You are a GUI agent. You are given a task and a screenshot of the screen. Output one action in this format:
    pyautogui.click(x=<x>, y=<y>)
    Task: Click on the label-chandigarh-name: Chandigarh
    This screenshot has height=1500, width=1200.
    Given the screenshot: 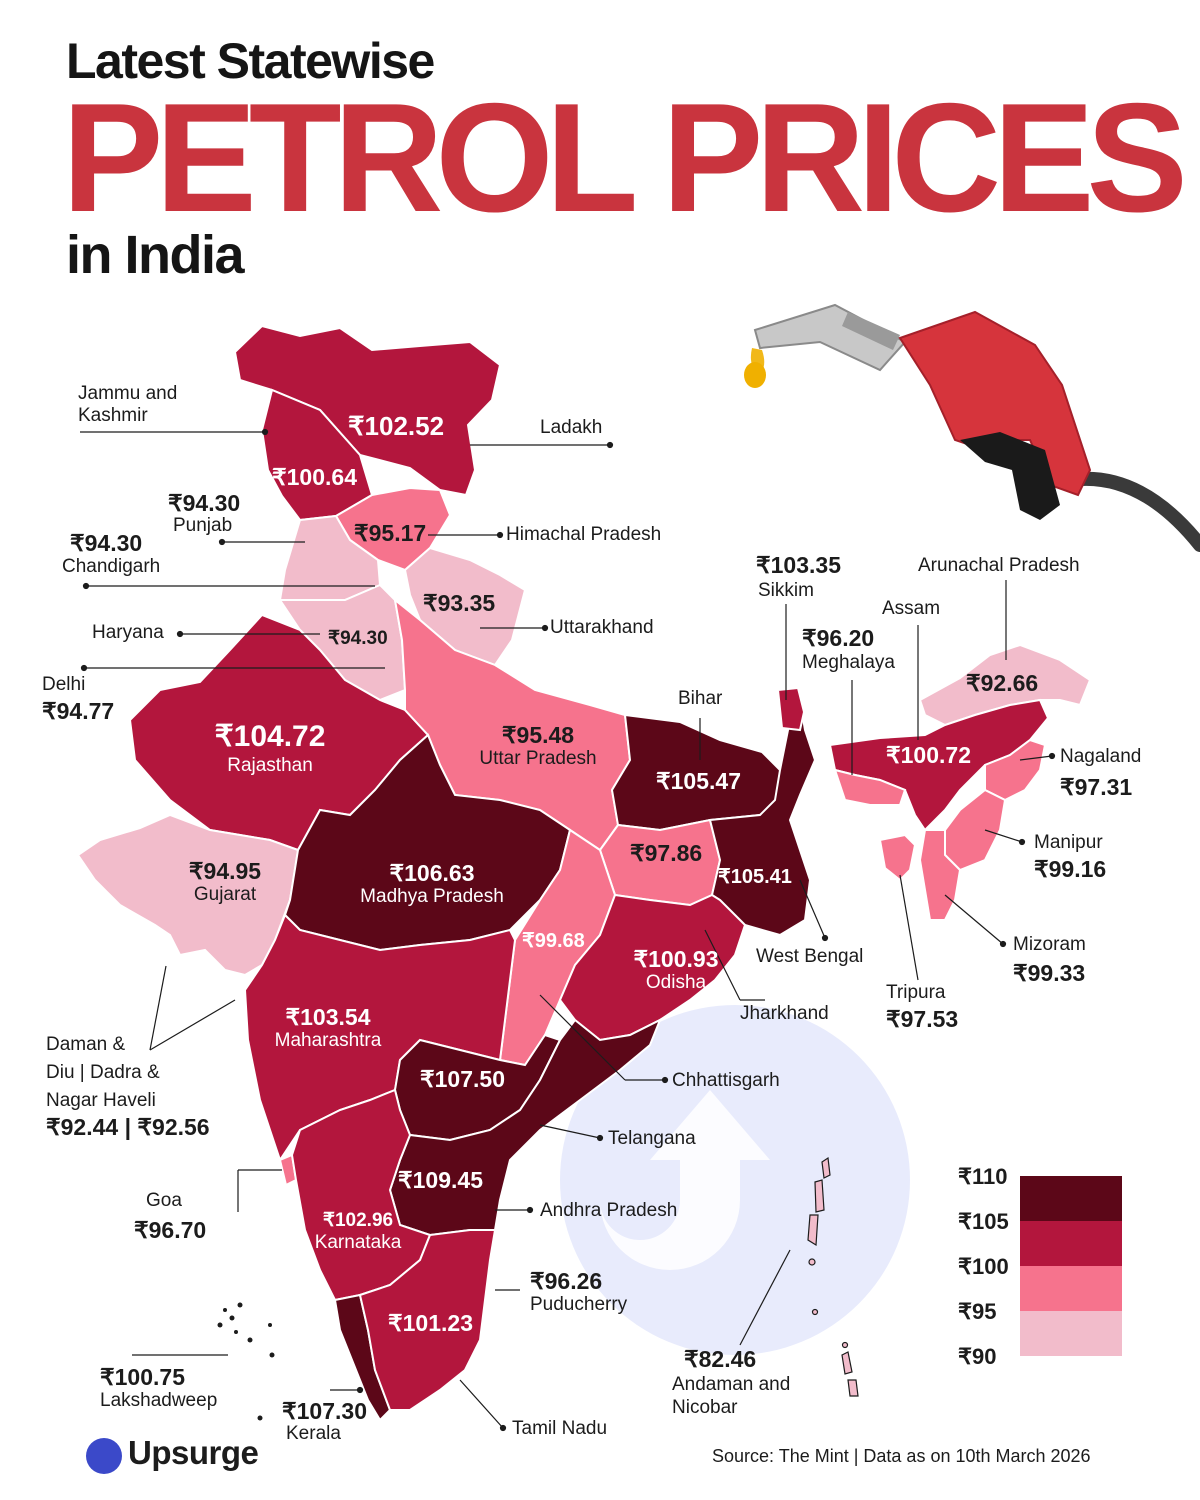 What is the action you would take?
    pyautogui.click(x=111, y=566)
    